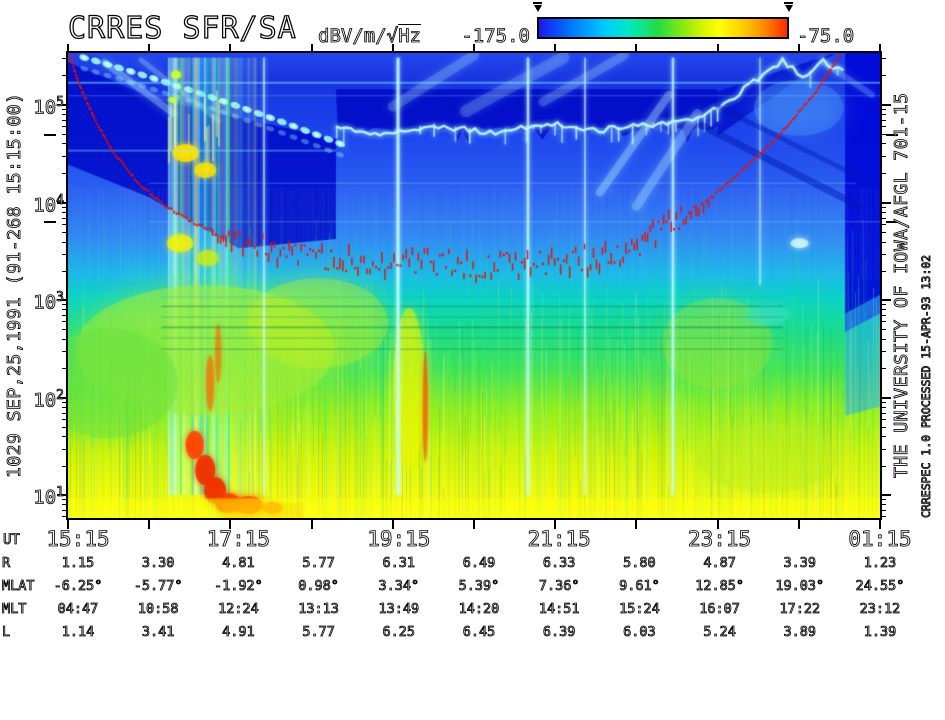 The width and height of the screenshot is (945, 720). What do you see at coordinates (6, 632) in the screenshot?
I see `ephemeris-row-label: L` at bounding box center [6, 632].